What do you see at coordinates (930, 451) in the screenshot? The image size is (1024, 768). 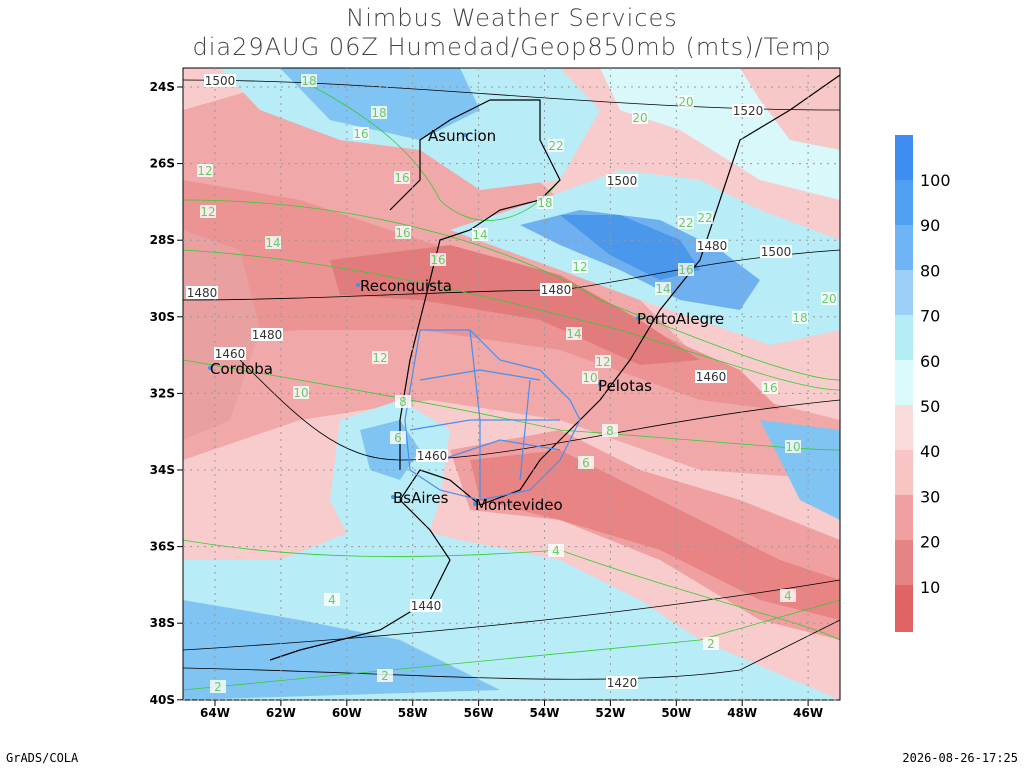 I see `colorbar-label: 40` at bounding box center [930, 451].